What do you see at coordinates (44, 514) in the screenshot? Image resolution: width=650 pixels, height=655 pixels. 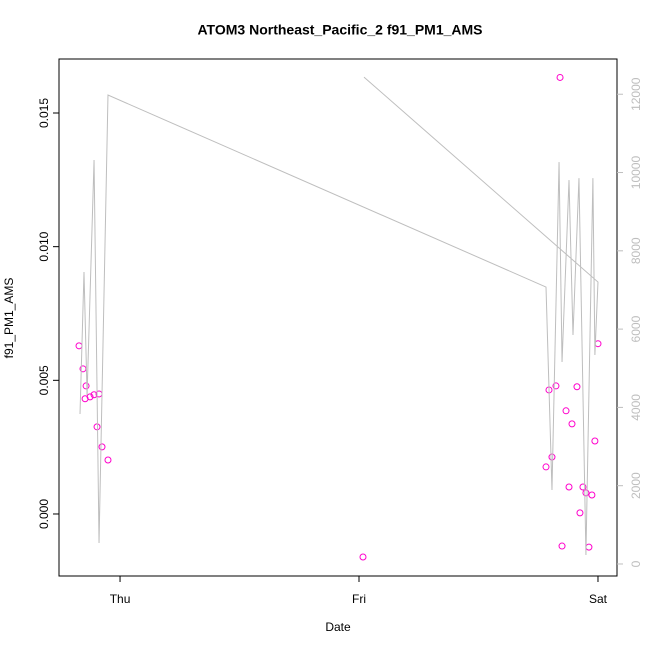 I see `y-tick-label: 0.000` at bounding box center [44, 514].